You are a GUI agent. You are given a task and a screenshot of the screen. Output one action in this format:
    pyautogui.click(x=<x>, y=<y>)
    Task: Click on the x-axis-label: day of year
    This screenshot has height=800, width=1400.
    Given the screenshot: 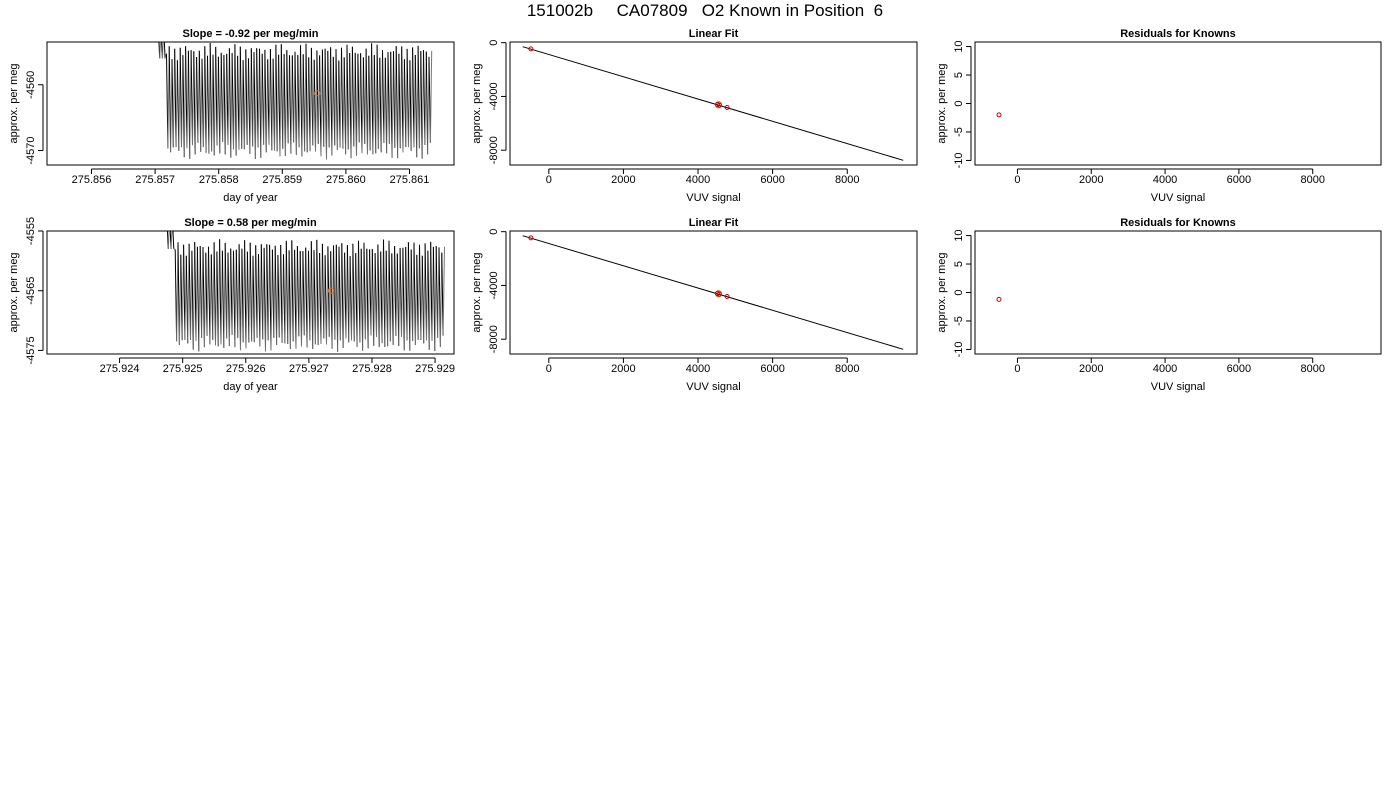 What is the action you would take?
    pyautogui.click(x=250, y=387)
    